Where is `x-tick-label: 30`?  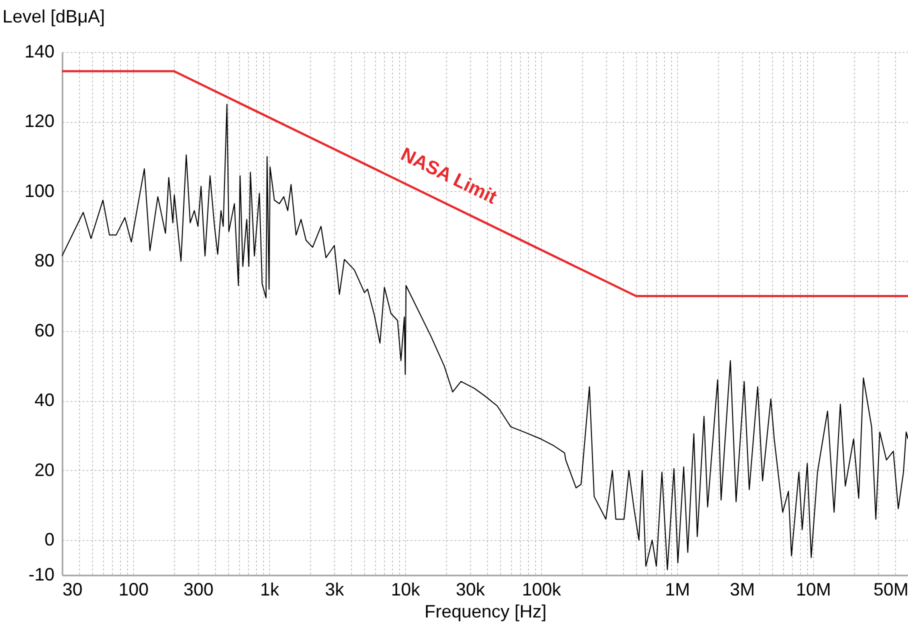 x-tick-label: 30 is located at coordinates (72, 590).